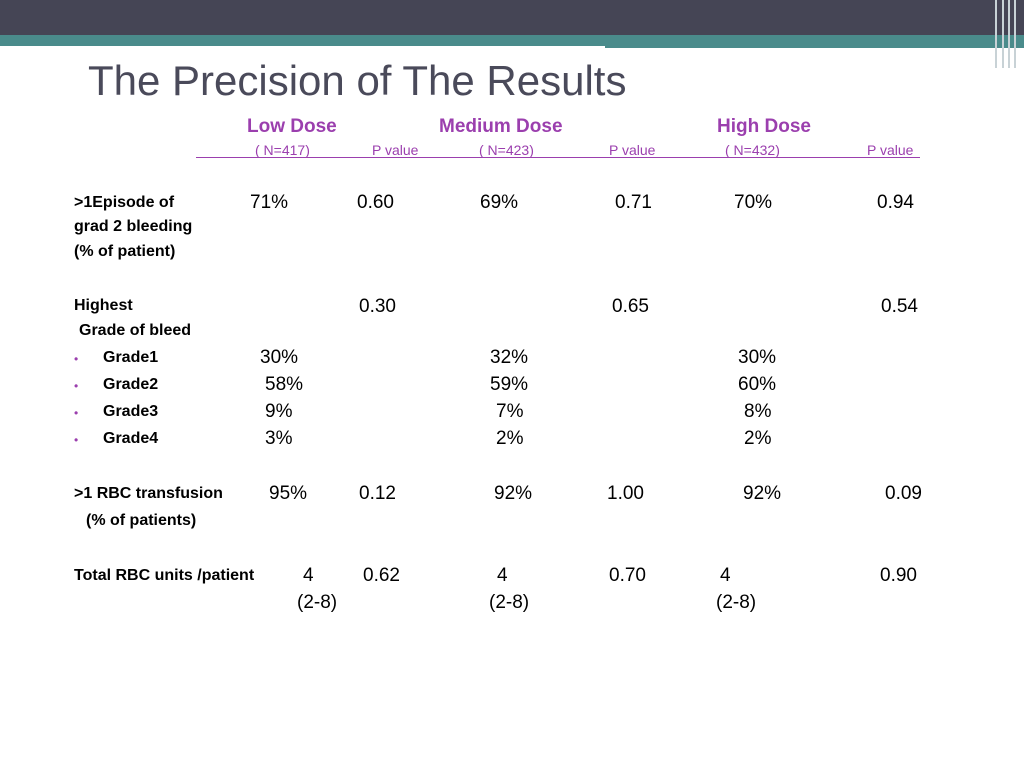  What do you see at coordinates (758, 411) in the screenshot?
I see `grade3-high: 8%` at bounding box center [758, 411].